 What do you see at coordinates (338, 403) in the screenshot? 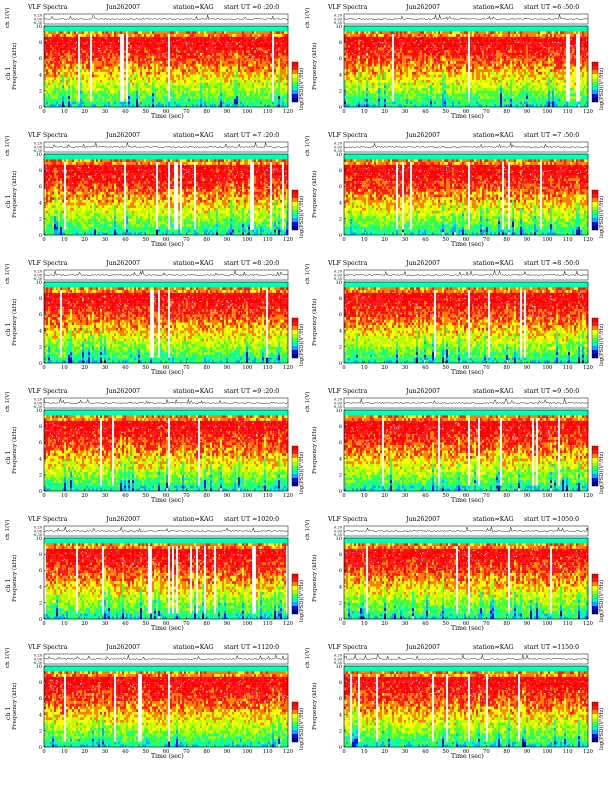
I see `trace-tick-label: 0.00` at bounding box center [338, 403].